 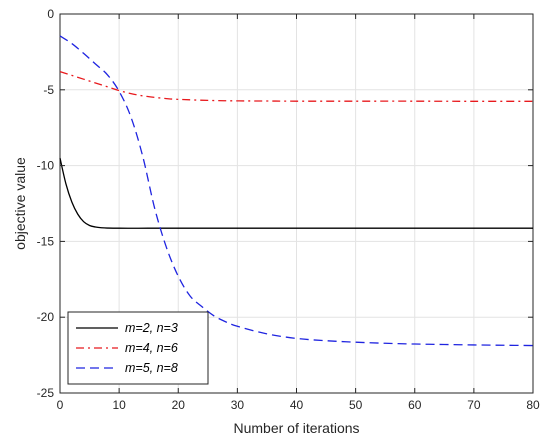 What do you see at coordinates (533, 405) in the screenshot?
I see `x-tick-label: 80` at bounding box center [533, 405].